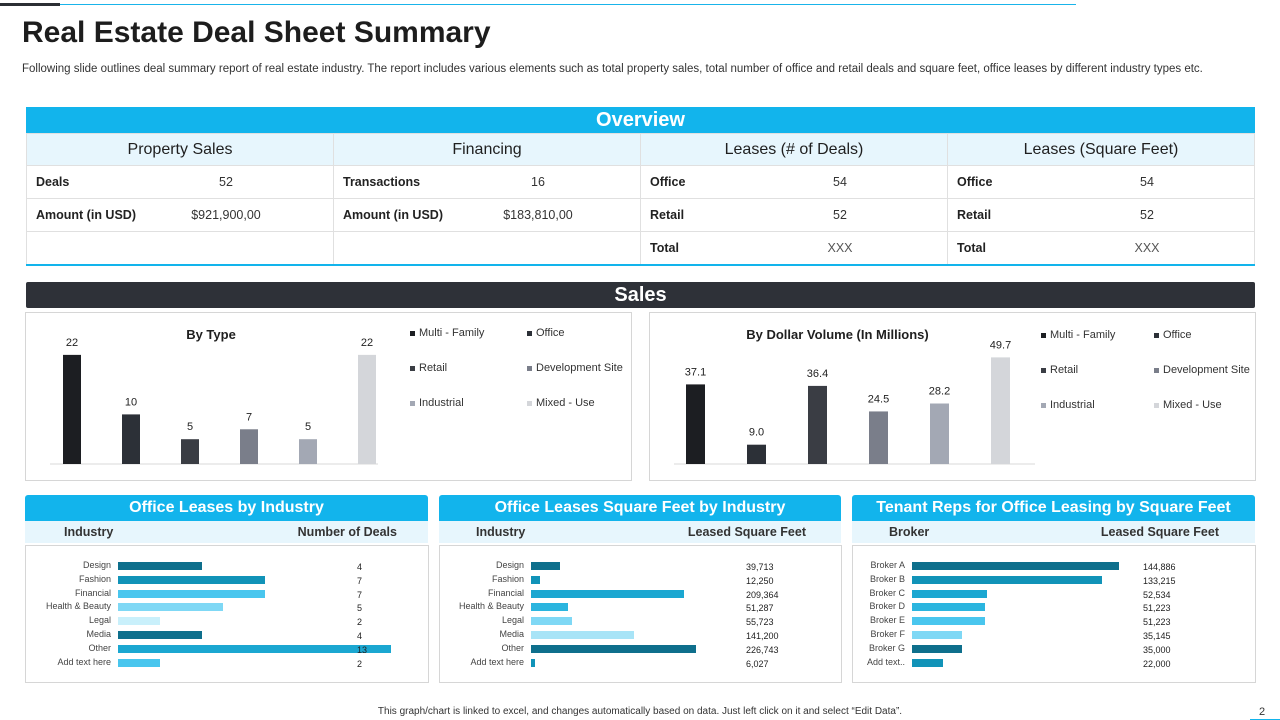 Image resolution: width=1280 pixels, height=720 pixels. What do you see at coordinates (640, 295) in the screenshot?
I see `sales-heading: Sales` at bounding box center [640, 295].